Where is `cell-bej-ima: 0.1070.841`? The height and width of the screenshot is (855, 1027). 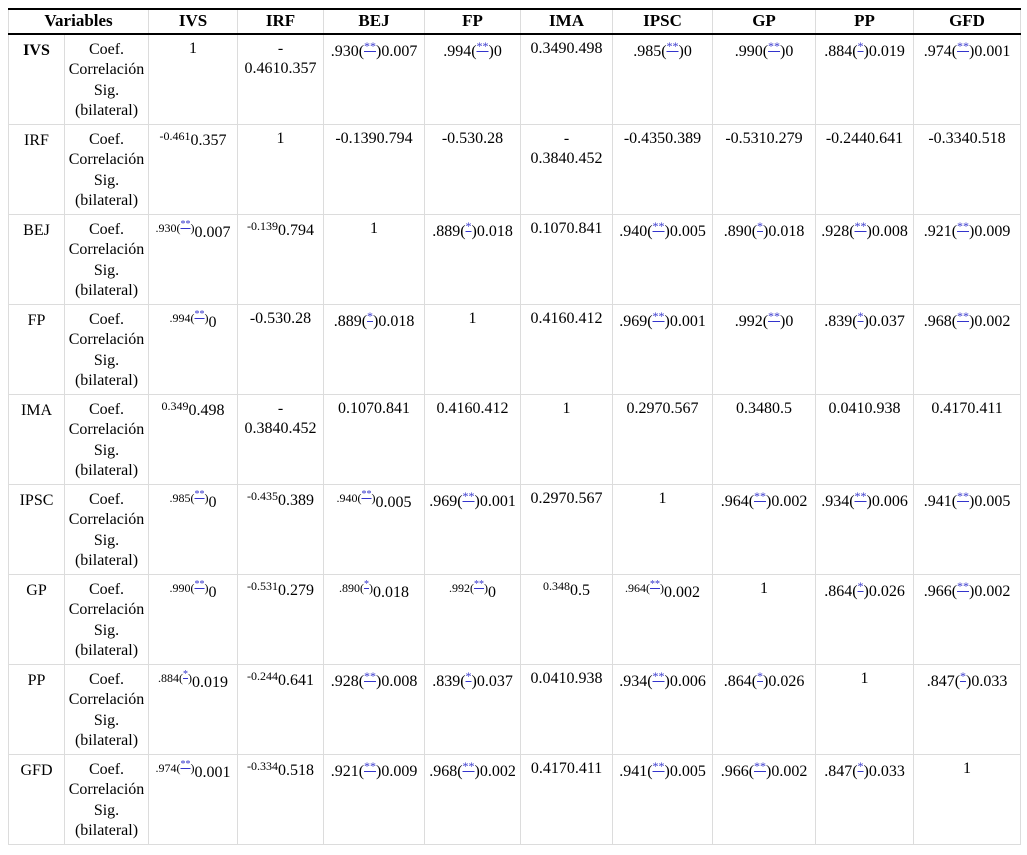
cell-bej-ima: 0.1070.841 is located at coordinates (567, 259).